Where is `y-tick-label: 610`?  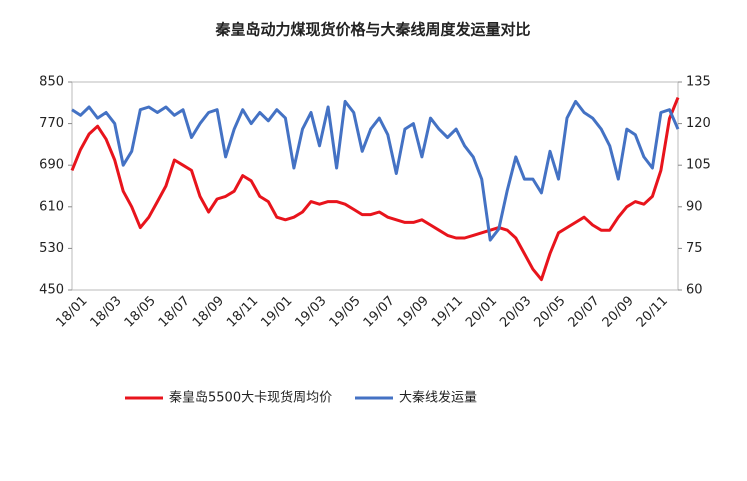
y-tick-label: 610 is located at coordinates (51, 206).